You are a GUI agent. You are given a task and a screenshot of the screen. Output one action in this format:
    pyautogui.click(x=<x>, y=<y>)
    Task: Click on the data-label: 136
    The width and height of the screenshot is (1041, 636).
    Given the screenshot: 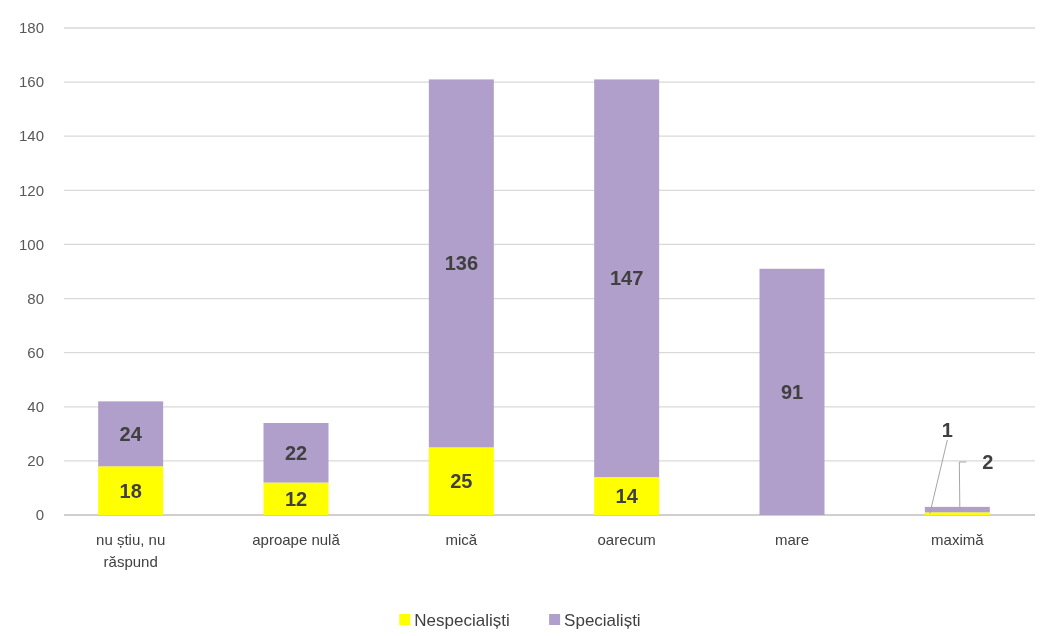 What is the action you would take?
    pyautogui.click(x=461, y=263)
    